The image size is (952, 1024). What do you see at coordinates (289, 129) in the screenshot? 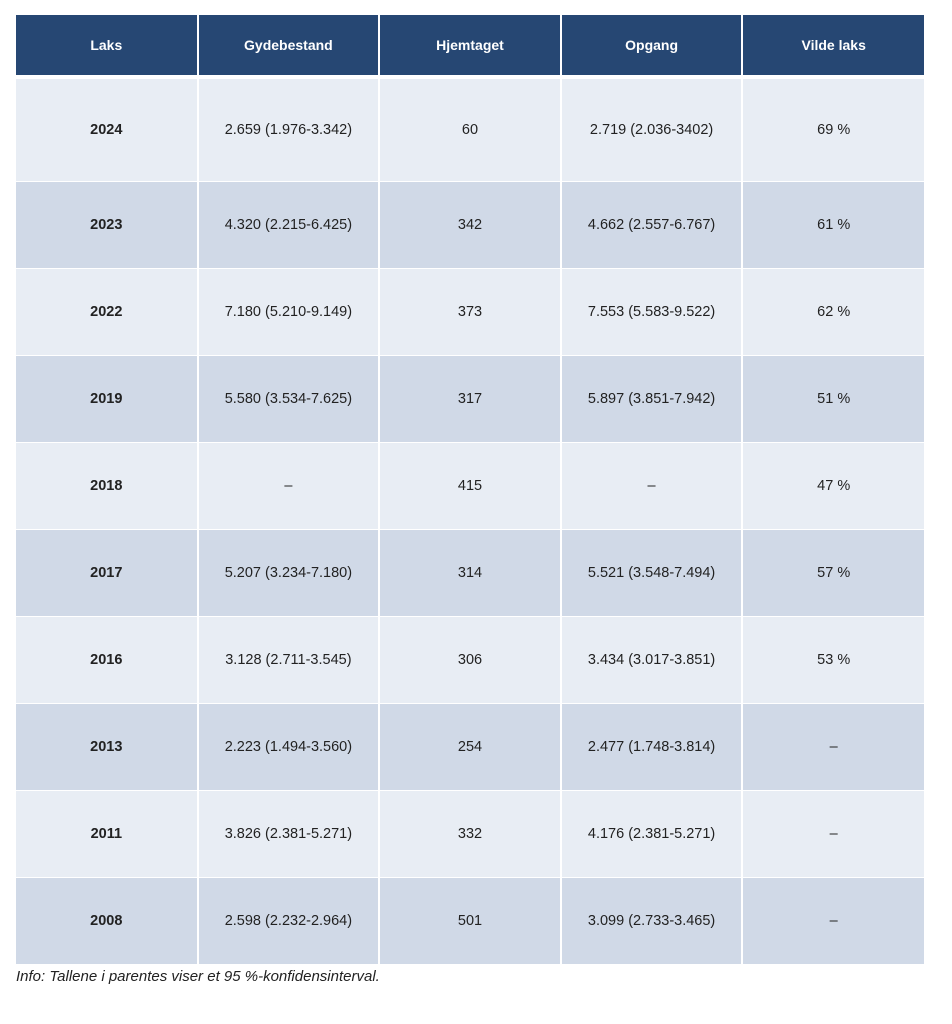
I see `table-cell: 2.659 (1.976-3.342)` at bounding box center [289, 129].